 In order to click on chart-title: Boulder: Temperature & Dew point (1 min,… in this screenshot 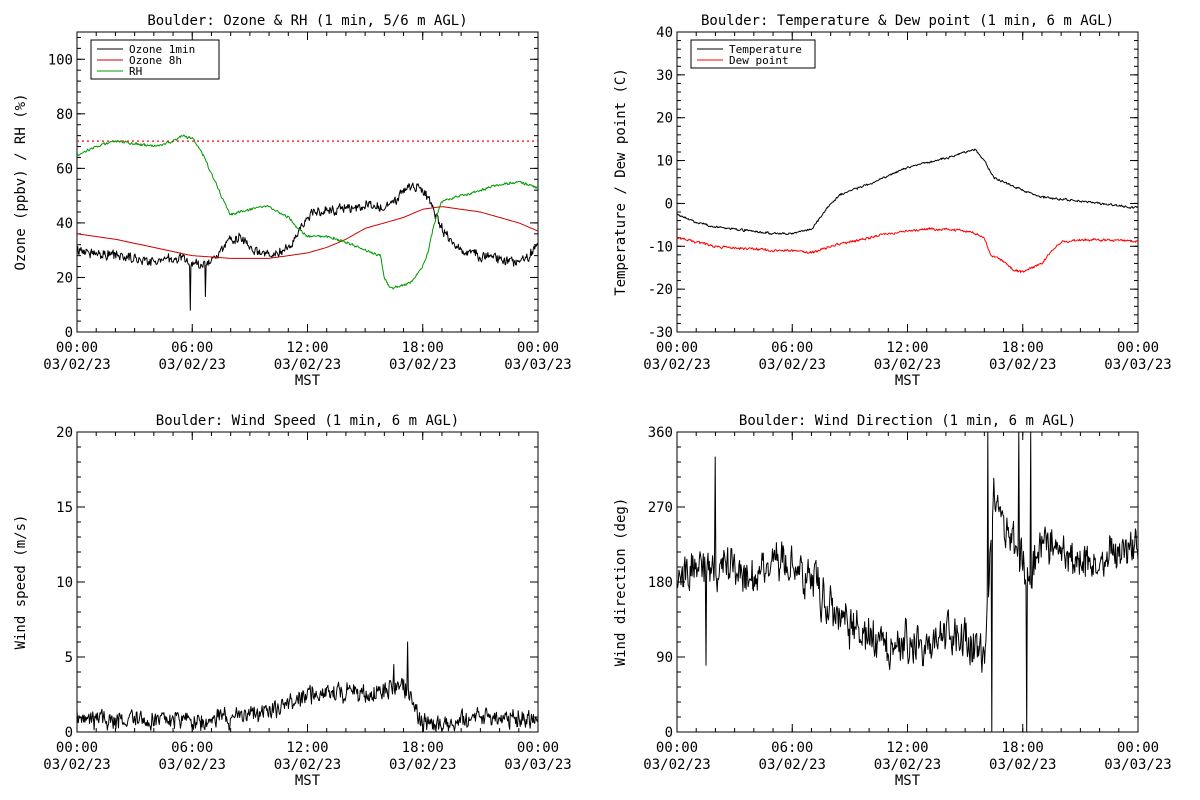, I will do `click(907, 21)`.